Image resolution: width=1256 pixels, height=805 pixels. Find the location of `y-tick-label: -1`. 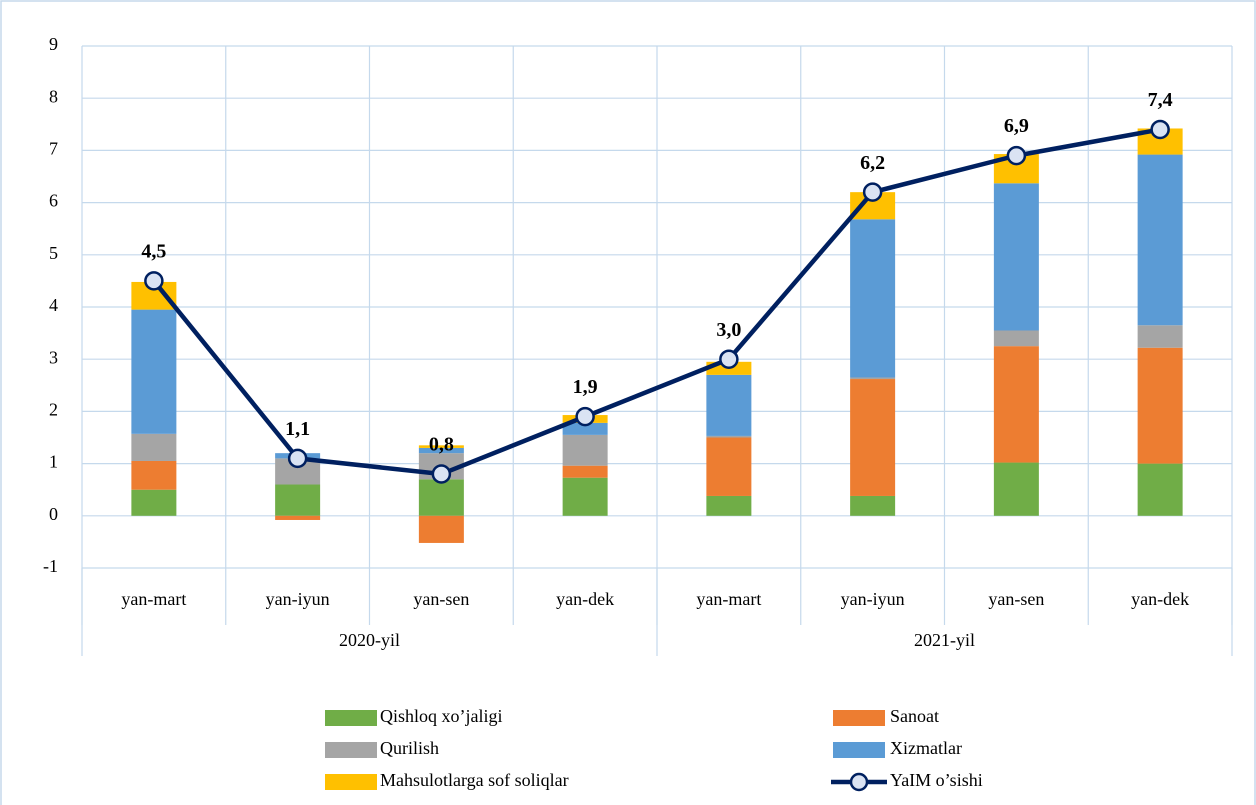

y-tick-label: -1 is located at coordinates (50, 566).